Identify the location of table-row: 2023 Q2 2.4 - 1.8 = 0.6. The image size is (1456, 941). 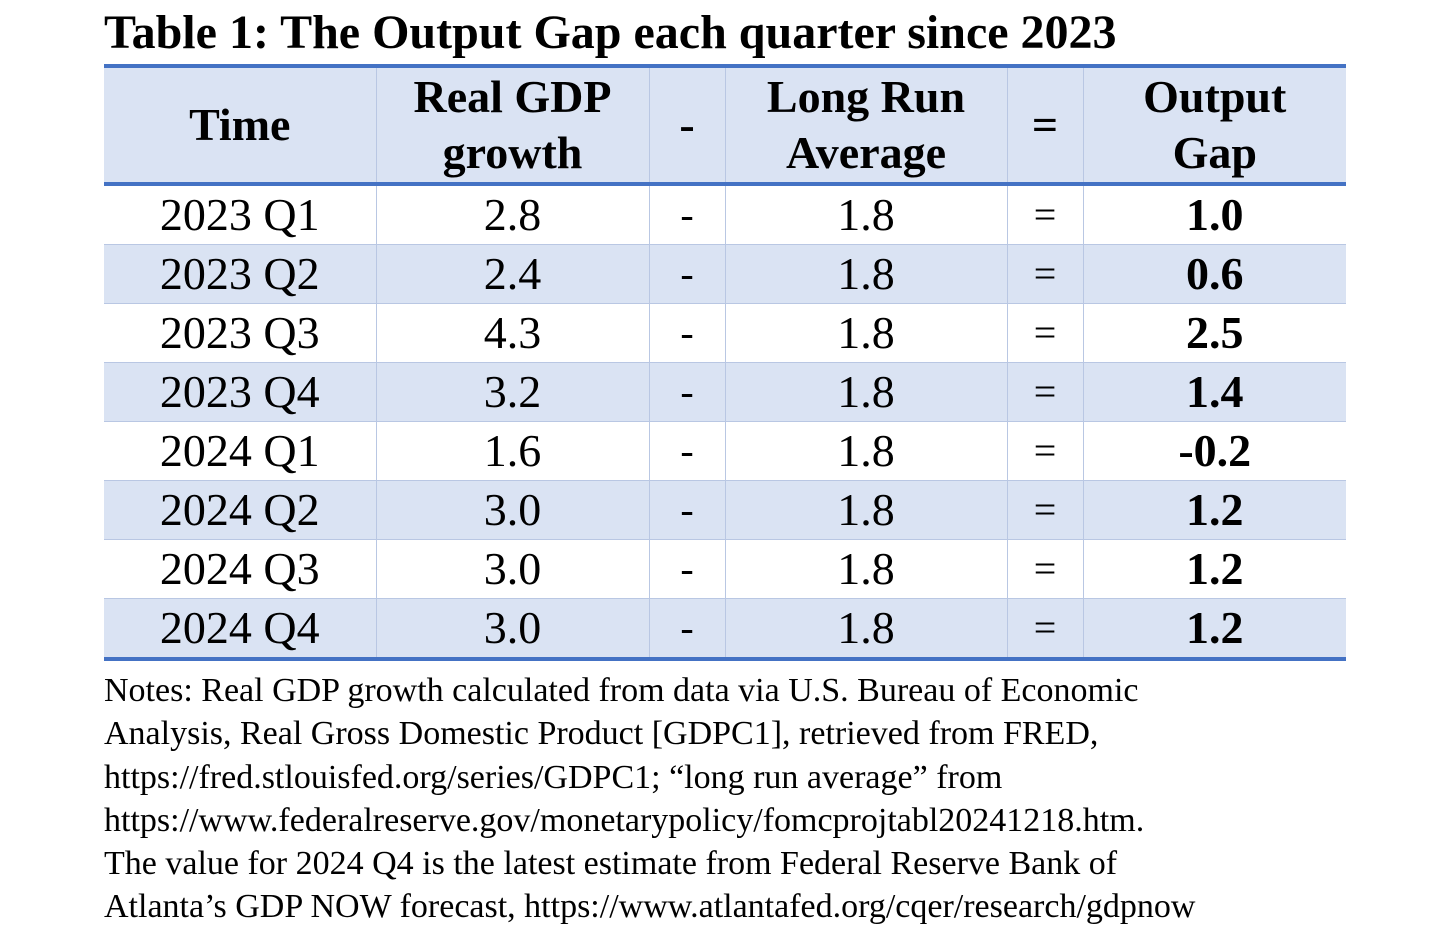
(725, 274).